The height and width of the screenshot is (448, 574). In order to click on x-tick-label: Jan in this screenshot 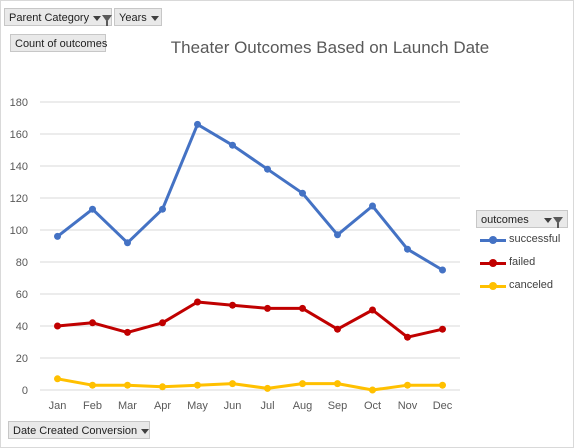, I will do `click(58, 406)`.